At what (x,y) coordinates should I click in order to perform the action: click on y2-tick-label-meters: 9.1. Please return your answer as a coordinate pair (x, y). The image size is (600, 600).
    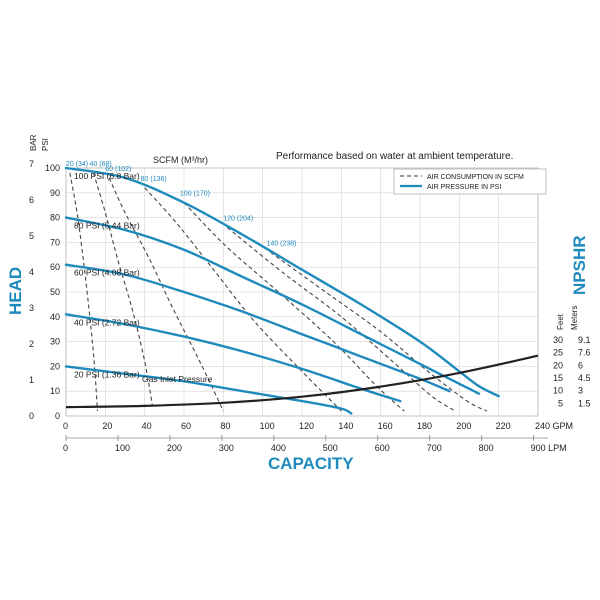
    Looking at the image, I should click on (584, 340).